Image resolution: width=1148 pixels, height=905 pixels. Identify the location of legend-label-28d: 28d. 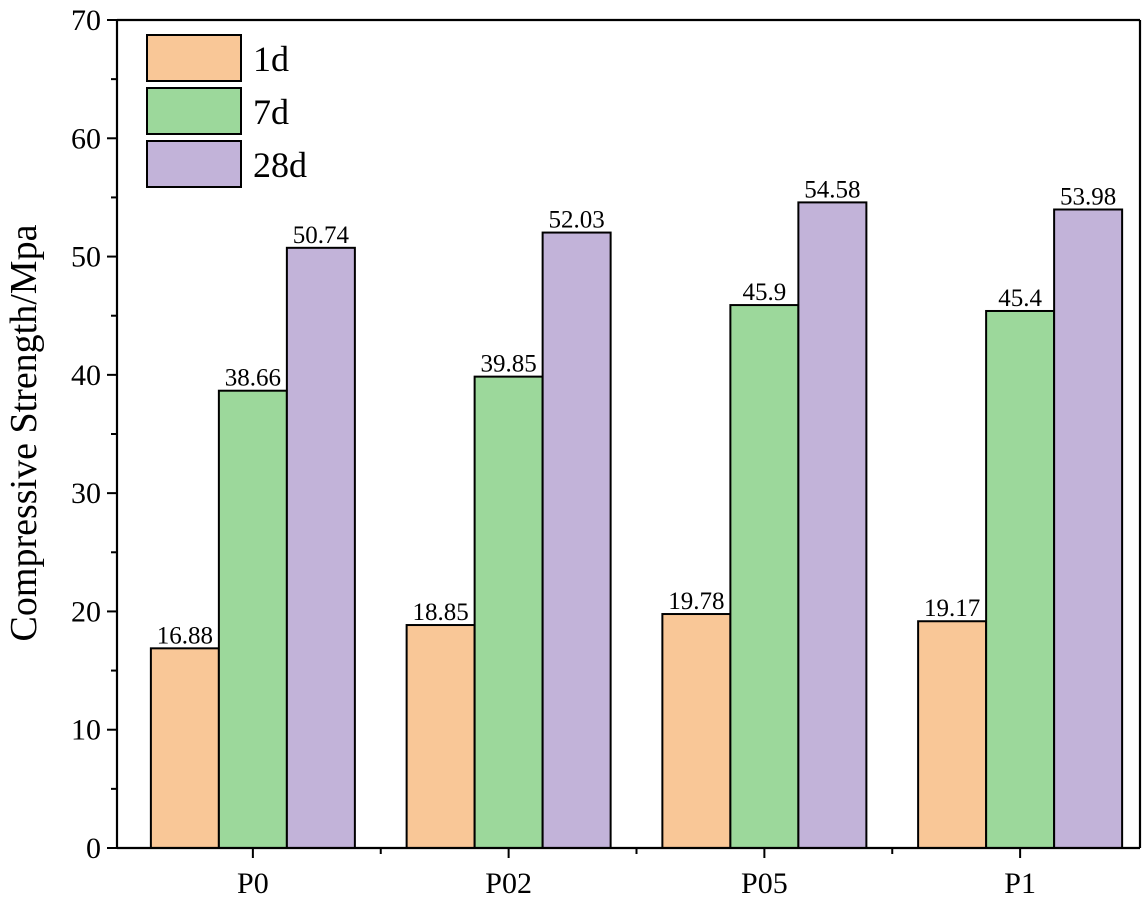
(280, 165).